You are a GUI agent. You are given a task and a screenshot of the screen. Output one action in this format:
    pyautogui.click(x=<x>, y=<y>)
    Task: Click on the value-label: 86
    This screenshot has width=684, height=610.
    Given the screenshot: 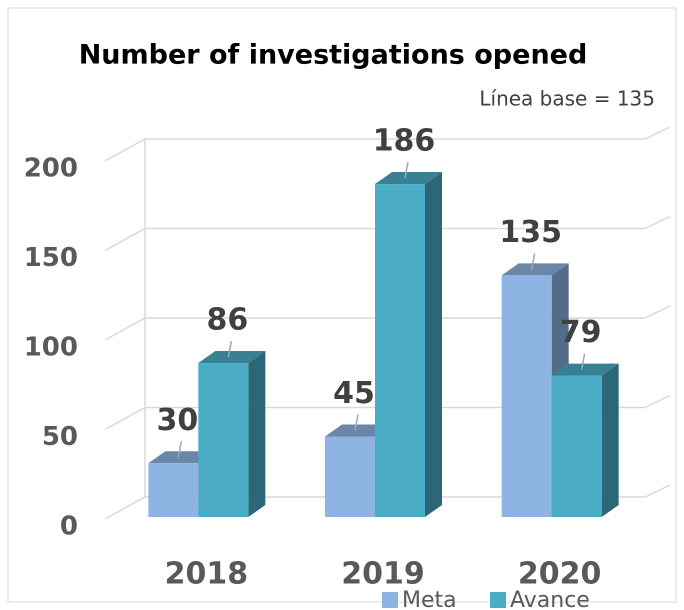 What is the action you would take?
    pyautogui.click(x=227, y=320)
    